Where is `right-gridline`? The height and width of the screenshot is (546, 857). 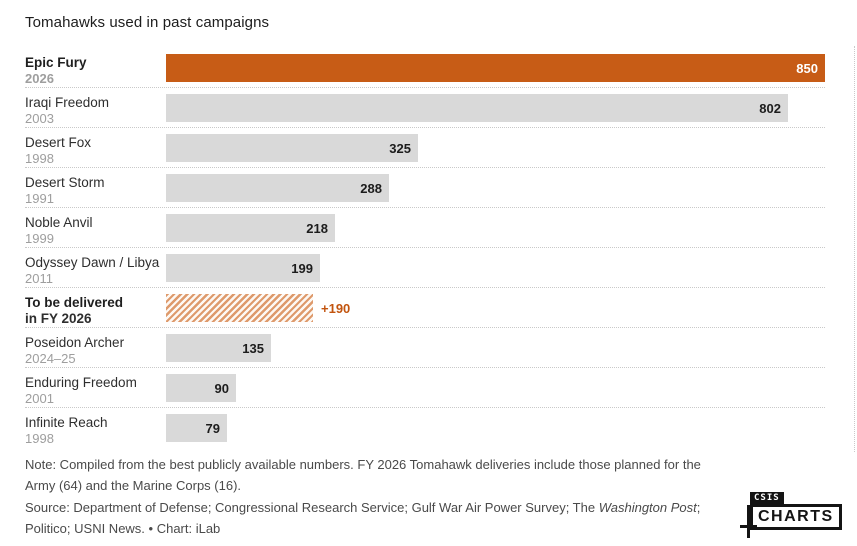 right-gridline is located at coordinates (854, 249).